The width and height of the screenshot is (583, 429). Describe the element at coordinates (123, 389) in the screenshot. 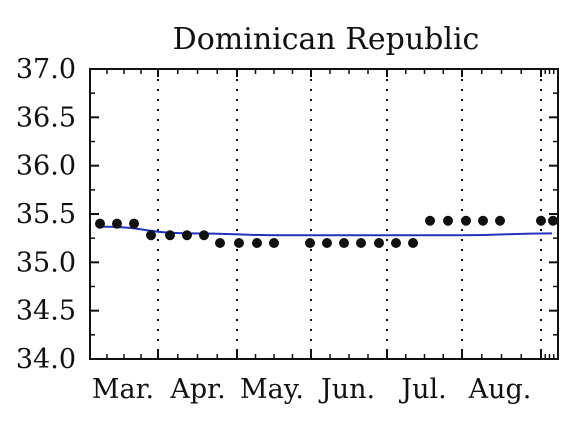

I see `x-tick-label: Mar.` at that location.